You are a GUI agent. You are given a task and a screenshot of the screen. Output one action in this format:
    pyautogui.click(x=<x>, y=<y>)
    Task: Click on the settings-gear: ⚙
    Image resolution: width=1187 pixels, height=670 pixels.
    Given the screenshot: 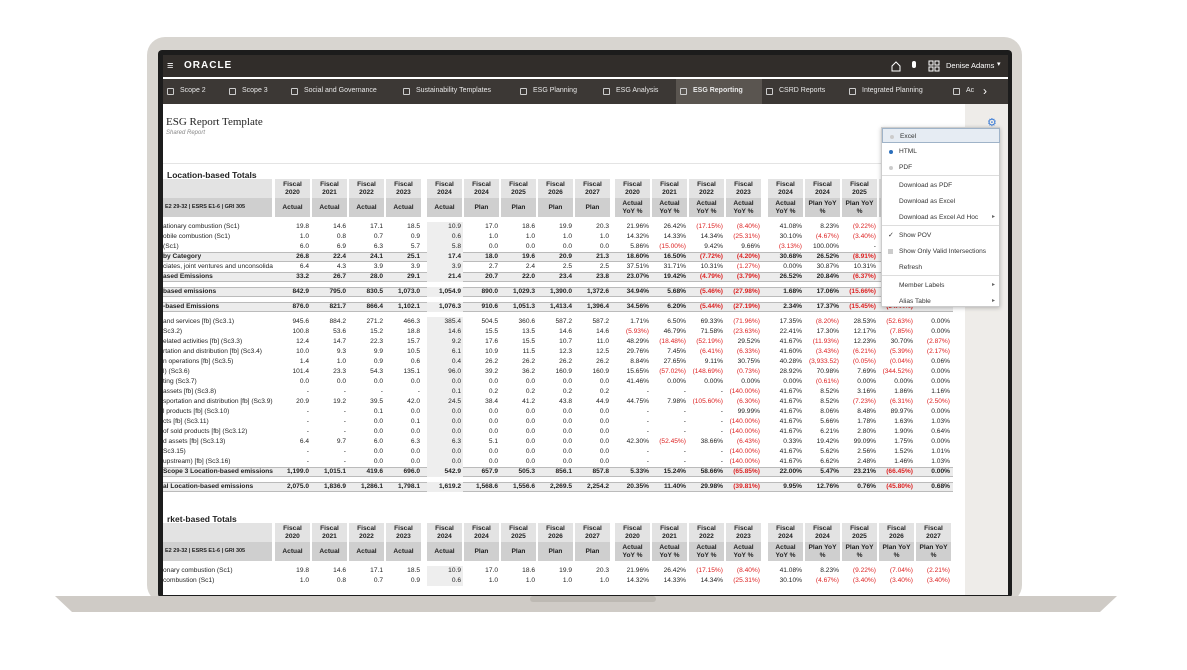 What is the action you would take?
    pyautogui.click(x=992, y=123)
    